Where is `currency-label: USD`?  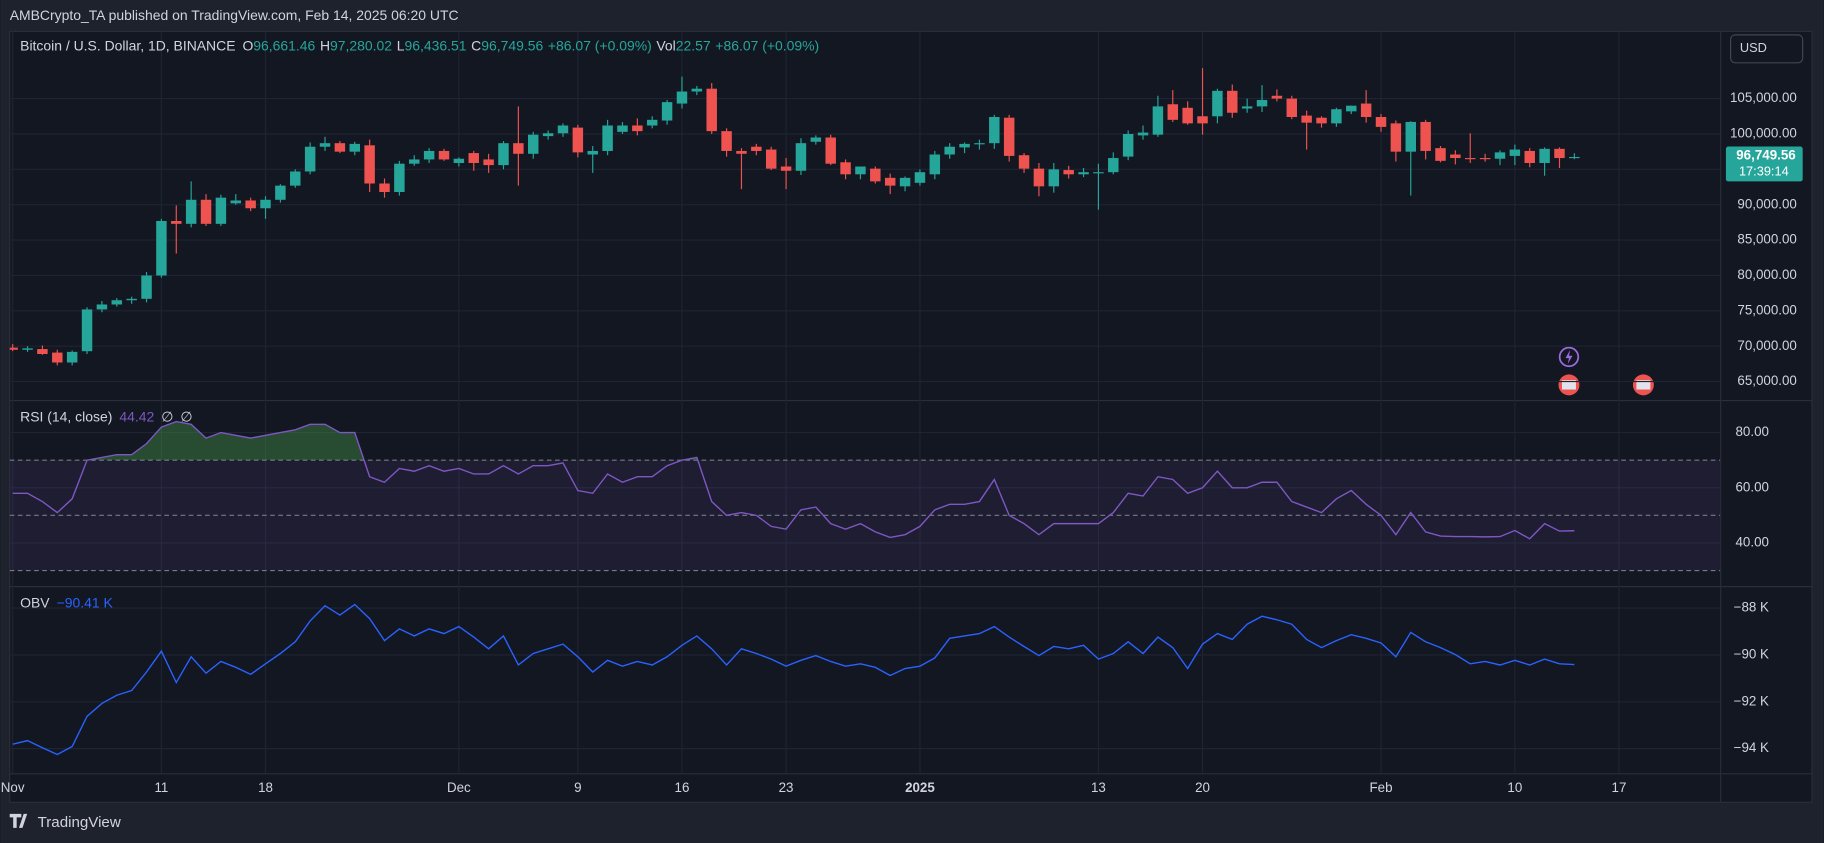
currency-label: USD is located at coordinates (1753, 47).